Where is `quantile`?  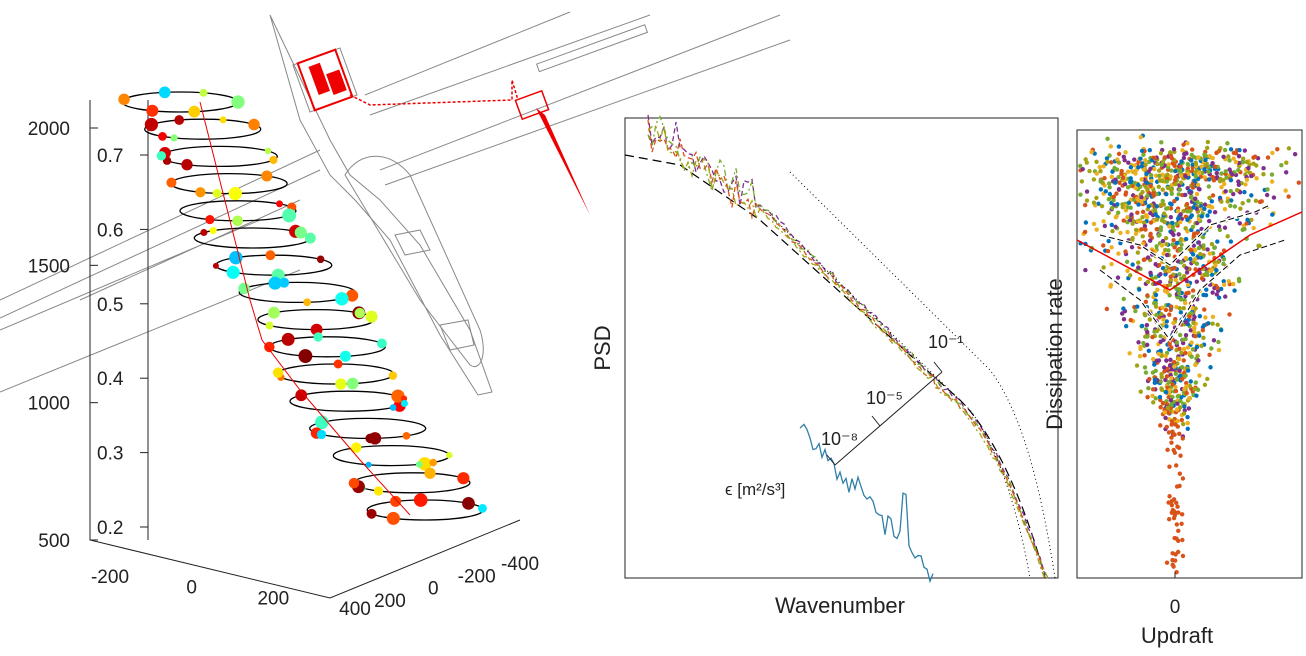
quantile is located at coordinates (1192, 272).